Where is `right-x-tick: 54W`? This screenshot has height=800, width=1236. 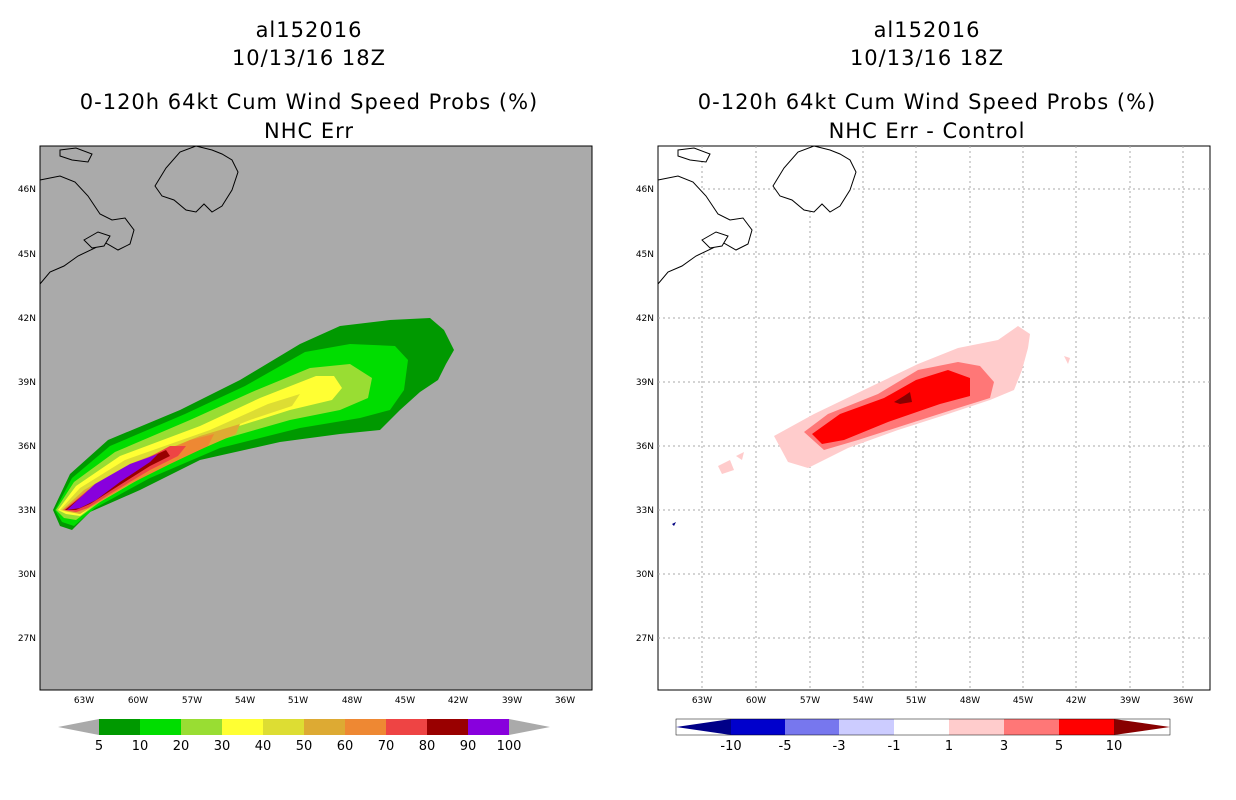 right-x-tick: 54W is located at coordinates (863, 701).